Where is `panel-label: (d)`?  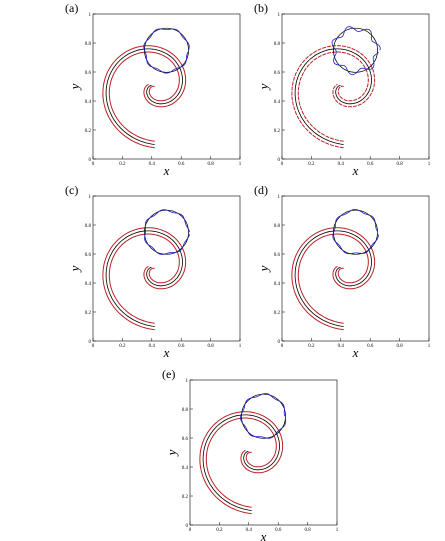 panel-label: (d) is located at coordinates (261, 190).